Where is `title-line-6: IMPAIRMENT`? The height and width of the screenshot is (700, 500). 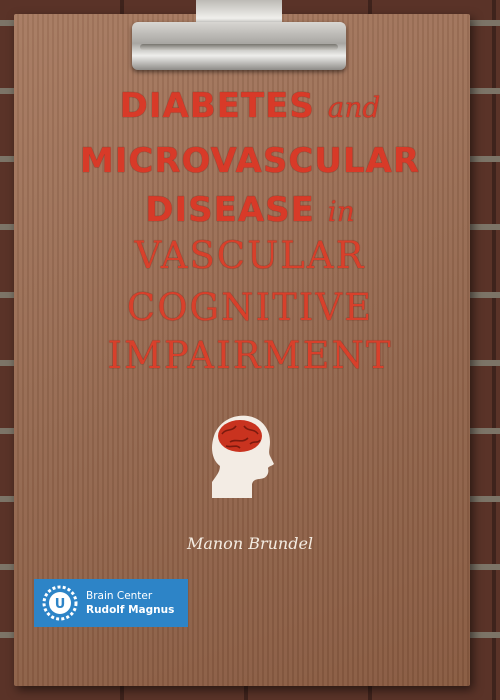 title-line-6: IMPAIRMENT is located at coordinates (250, 355).